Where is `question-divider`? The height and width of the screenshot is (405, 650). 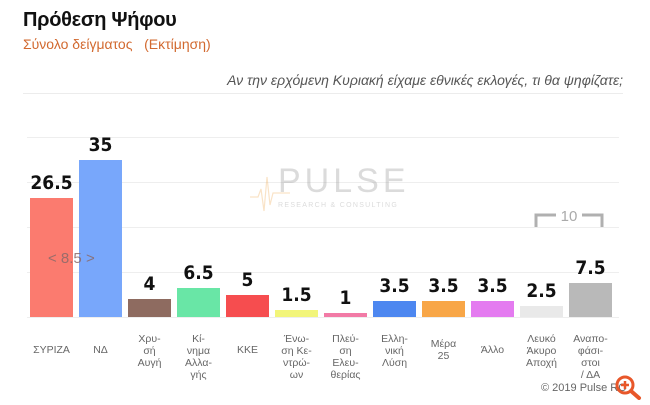 question-divider is located at coordinates (323, 93).